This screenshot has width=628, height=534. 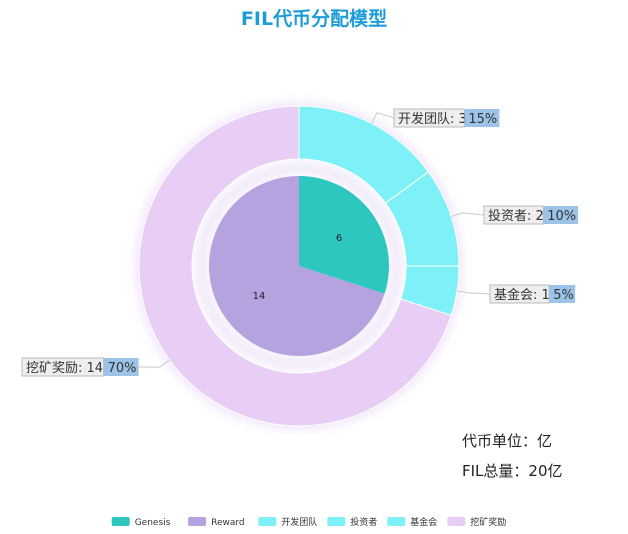 I want to click on total-note: FIL总量：20亿, so click(x=512, y=471).